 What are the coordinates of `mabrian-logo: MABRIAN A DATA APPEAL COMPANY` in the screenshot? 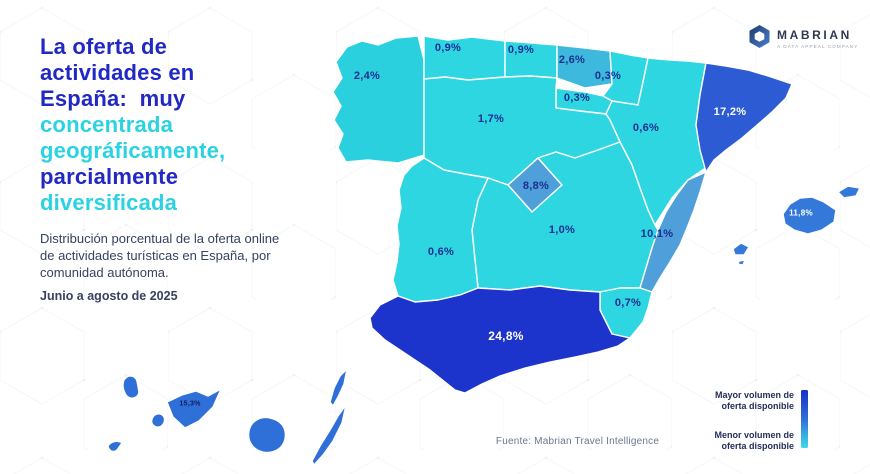 It's located at (803, 36).